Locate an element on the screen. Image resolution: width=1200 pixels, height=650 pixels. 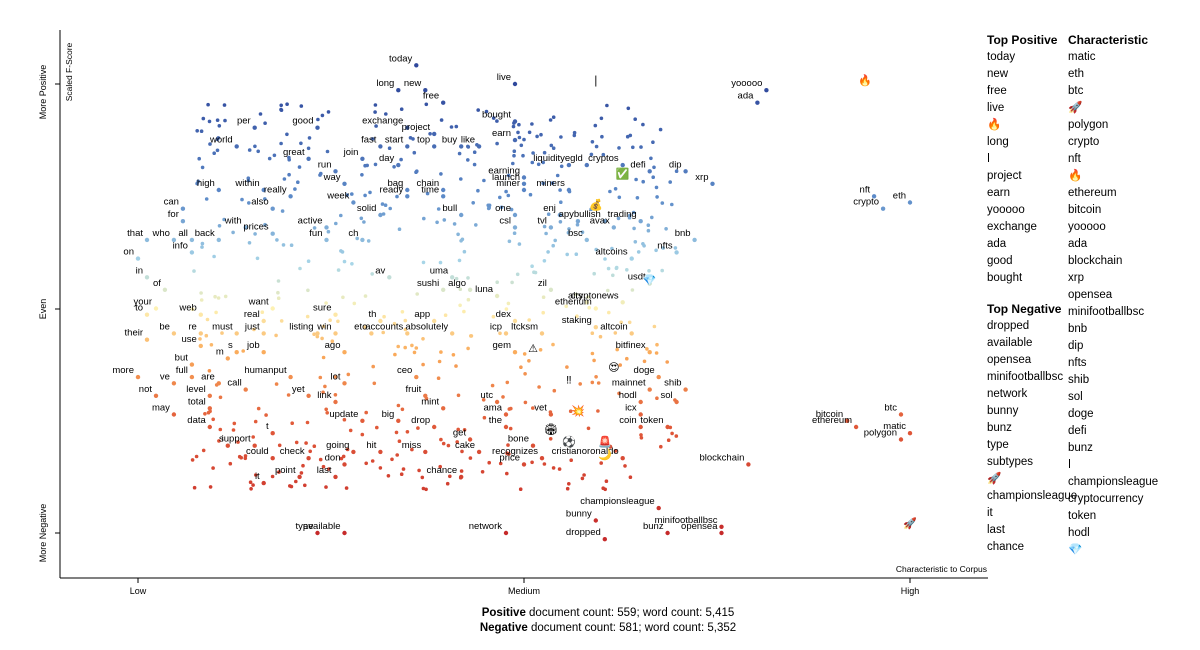
point-don is located at coordinates (344, 464).